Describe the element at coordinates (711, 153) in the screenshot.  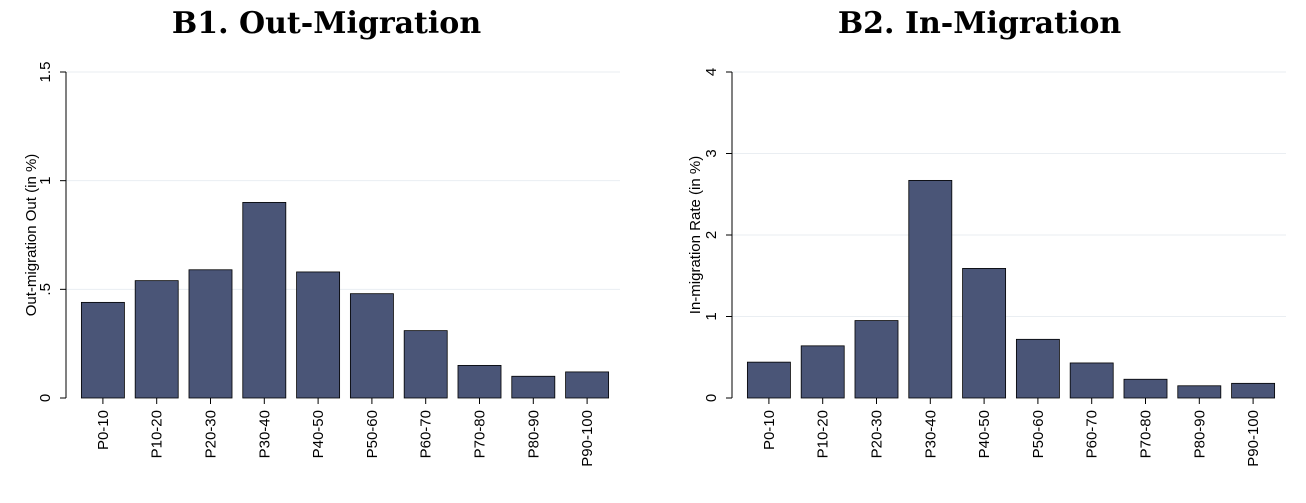
I see `y-tick-label: 3` at that location.